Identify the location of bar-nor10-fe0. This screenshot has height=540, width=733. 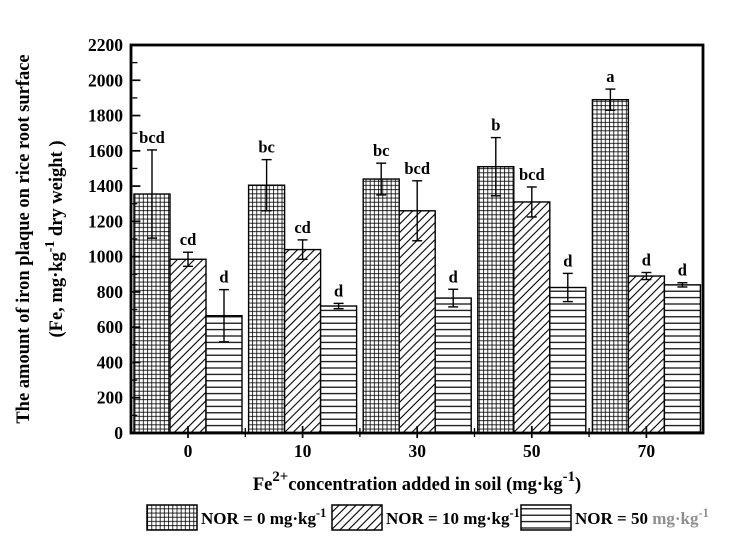
(188, 346).